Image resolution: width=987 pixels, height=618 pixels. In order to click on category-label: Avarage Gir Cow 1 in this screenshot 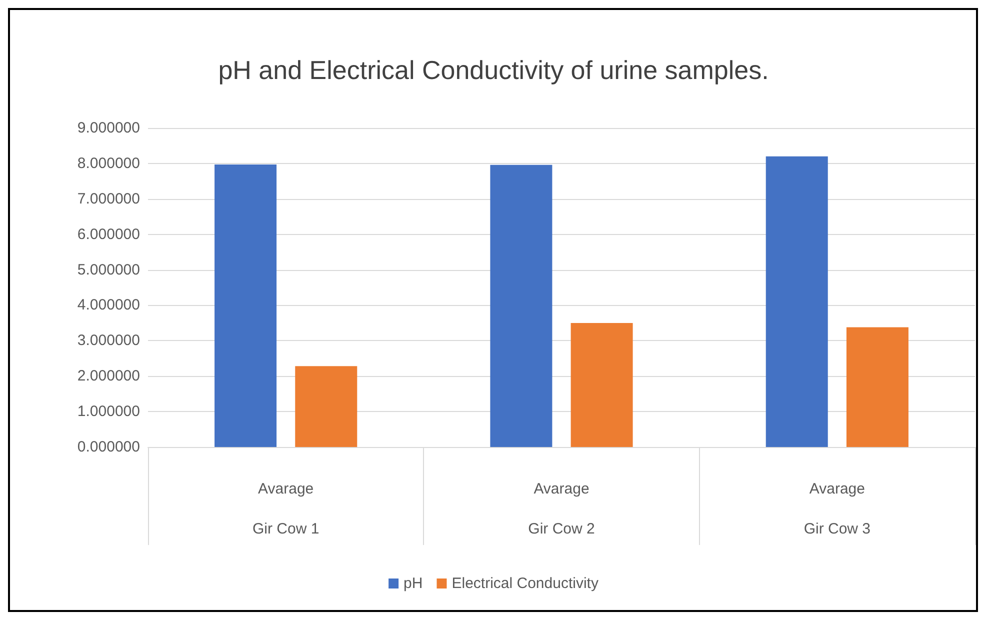, I will do `click(286, 509)`.